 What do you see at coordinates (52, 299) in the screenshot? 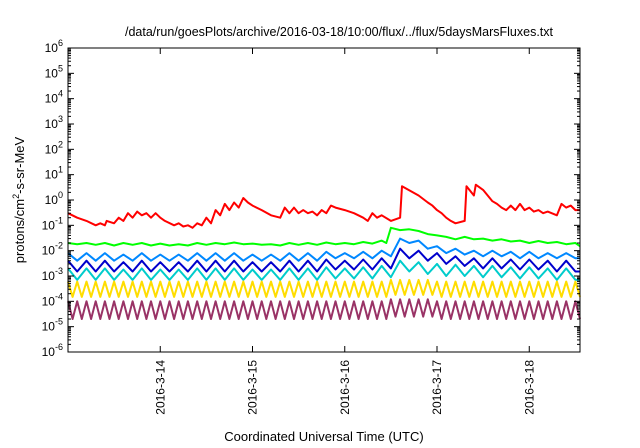
I see `y-tick-label: 10⁻⁴` at bounding box center [52, 299].